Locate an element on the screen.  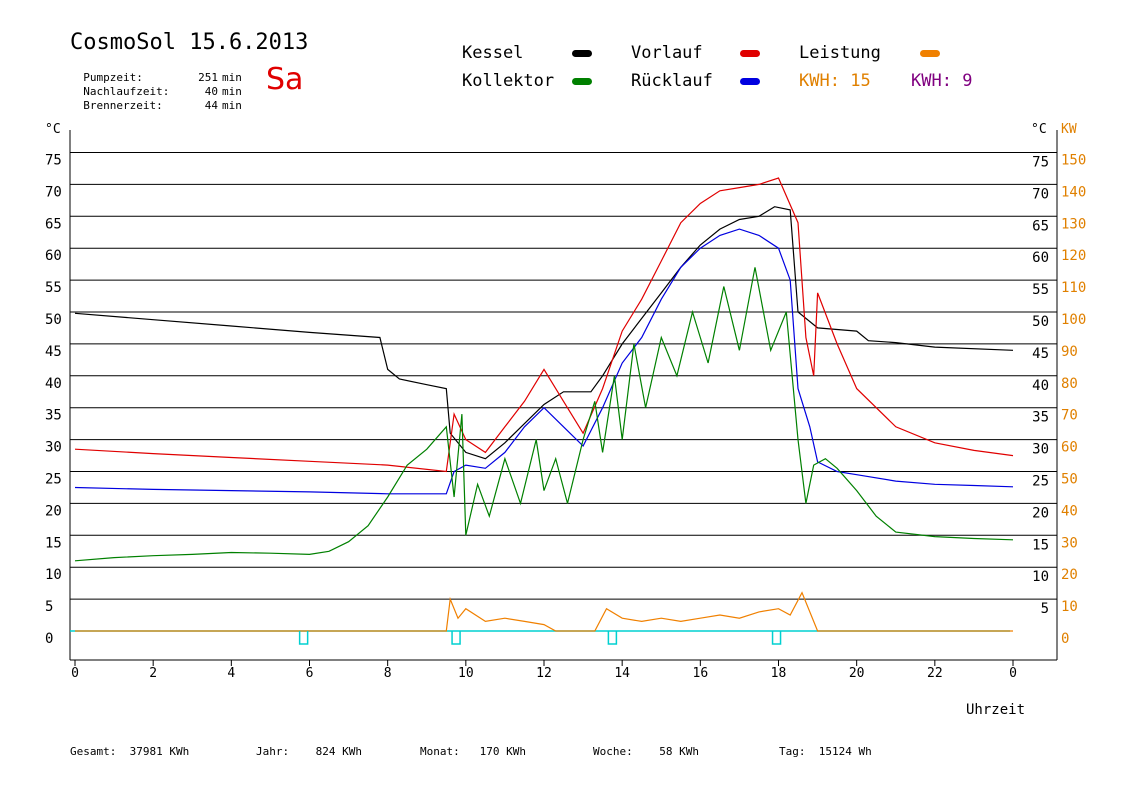
stat-value: 44 is located at coordinates (211, 105).